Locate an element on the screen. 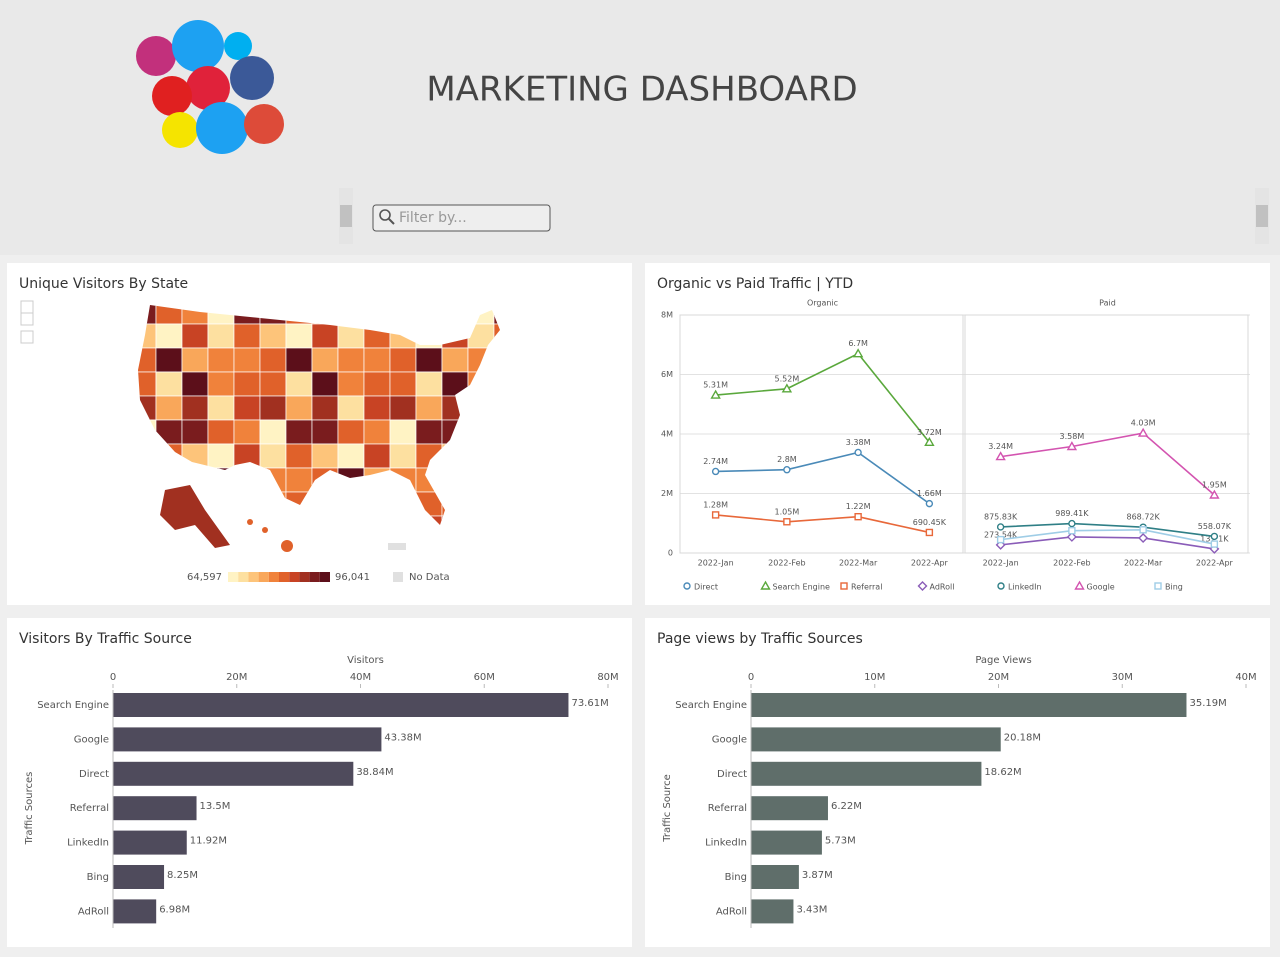 Image resolution: width=1280 pixels, height=957 pixels. data-label: 3.58M is located at coordinates (1072, 436).